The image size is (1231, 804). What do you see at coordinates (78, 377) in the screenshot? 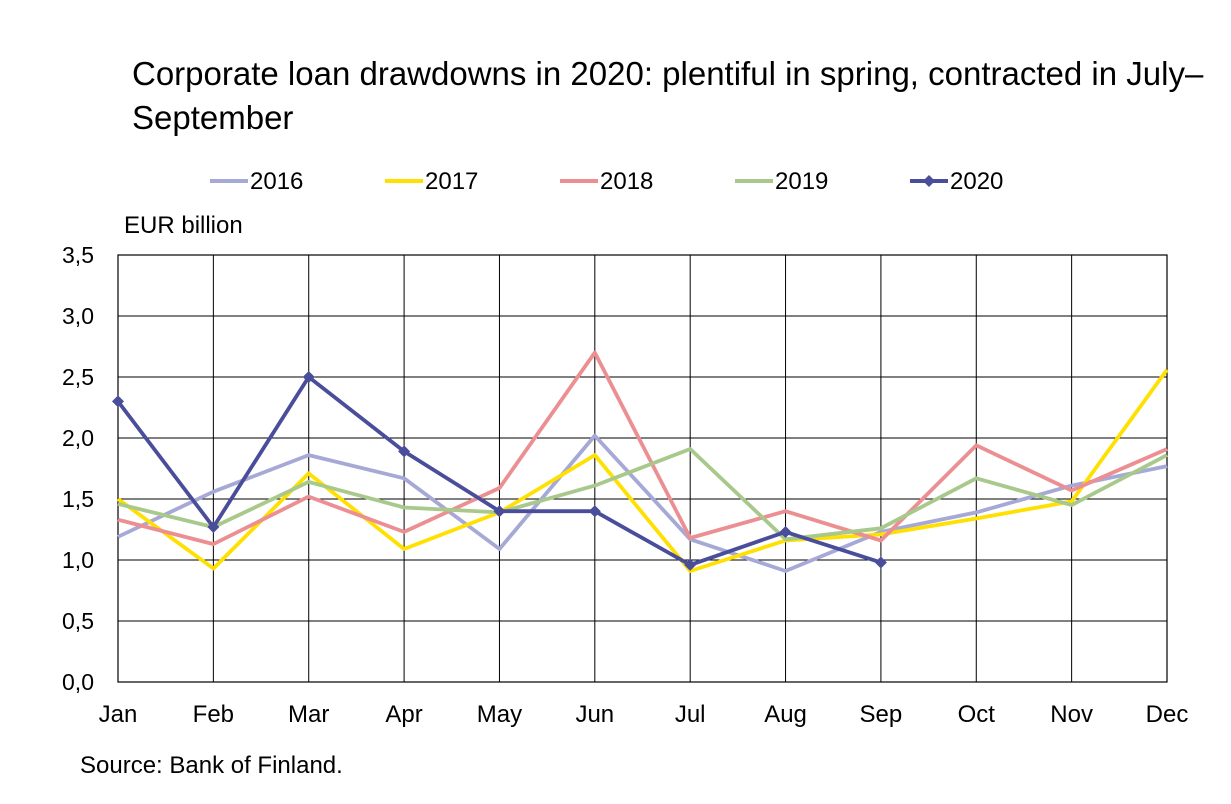
I see `y-tick-label: 2,5` at bounding box center [78, 377].